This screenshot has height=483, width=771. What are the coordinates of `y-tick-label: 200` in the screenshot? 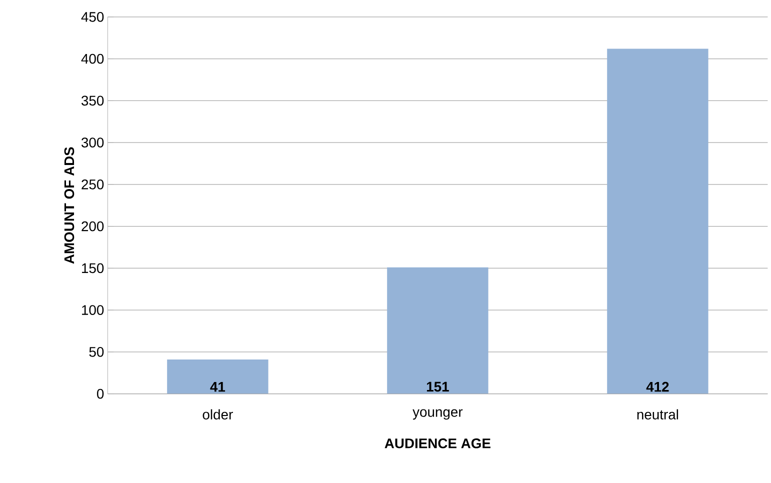 It's located at (93, 227).